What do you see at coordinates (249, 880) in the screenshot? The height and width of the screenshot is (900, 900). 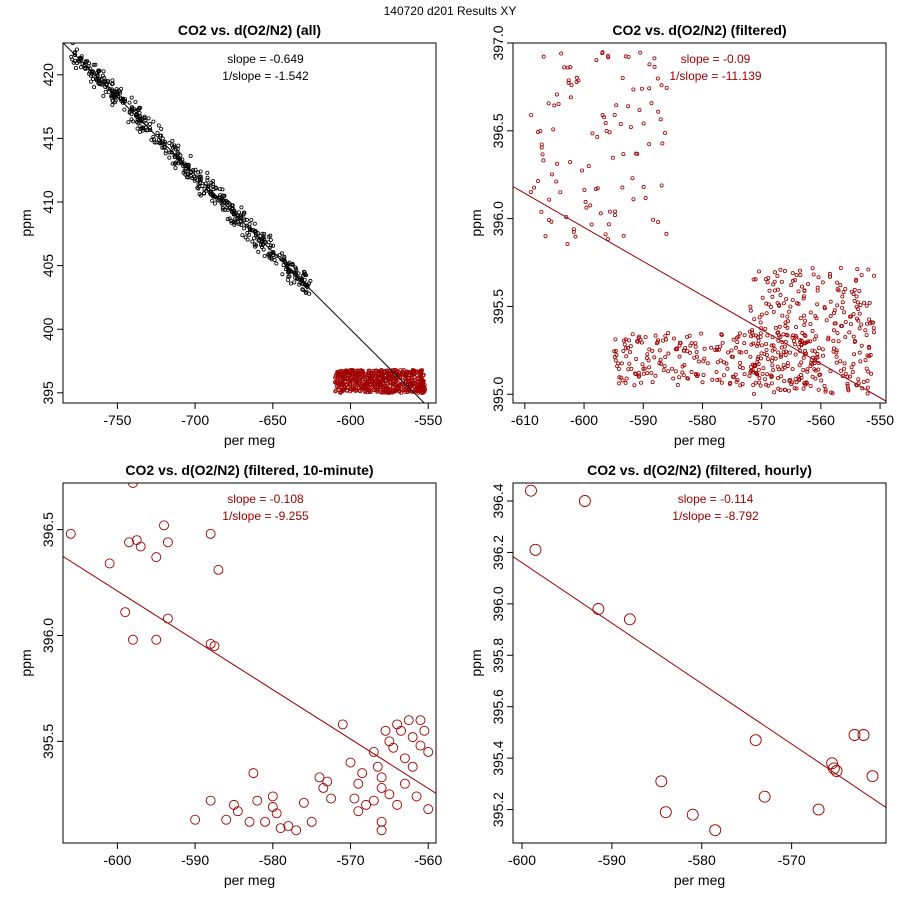 I see `x-axis-label: per meg` at bounding box center [249, 880].